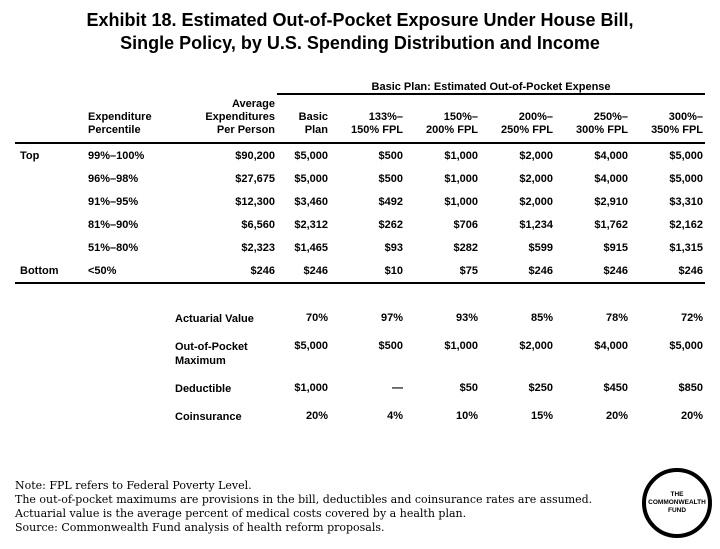 The height and width of the screenshot is (549, 720). Describe the element at coordinates (130, 271) in the screenshot. I see `table-cell: <50%` at that location.